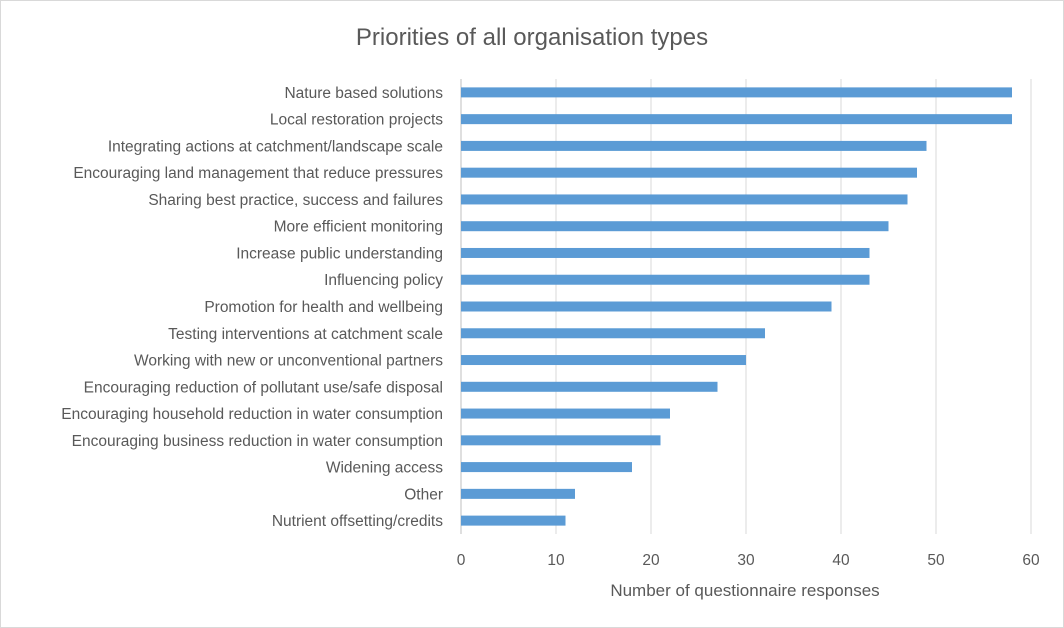  I want to click on x-axis-title: Number of questionnaire responses, so click(744, 590).